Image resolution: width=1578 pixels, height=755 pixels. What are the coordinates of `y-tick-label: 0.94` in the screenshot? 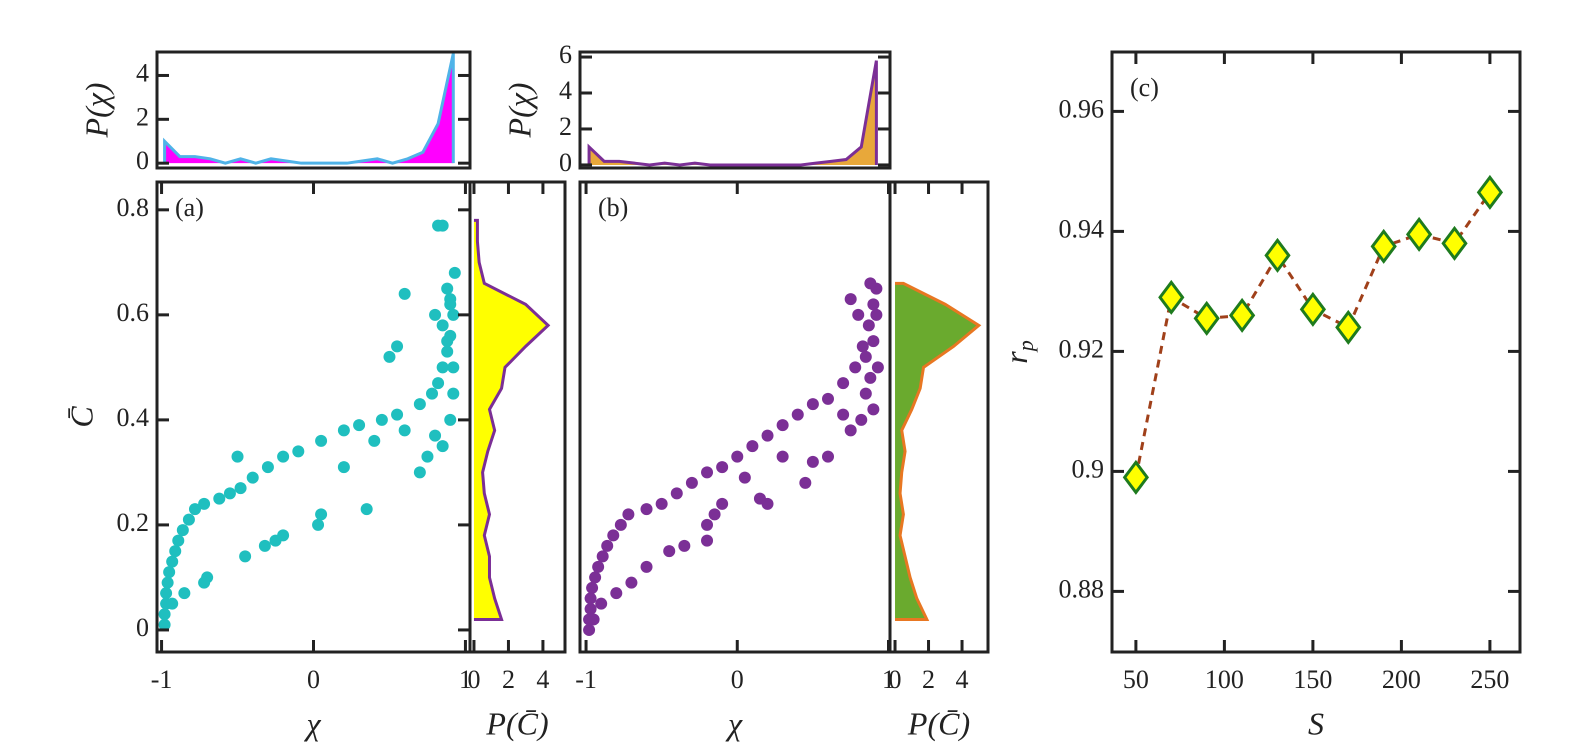 It's located at (1082, 228).